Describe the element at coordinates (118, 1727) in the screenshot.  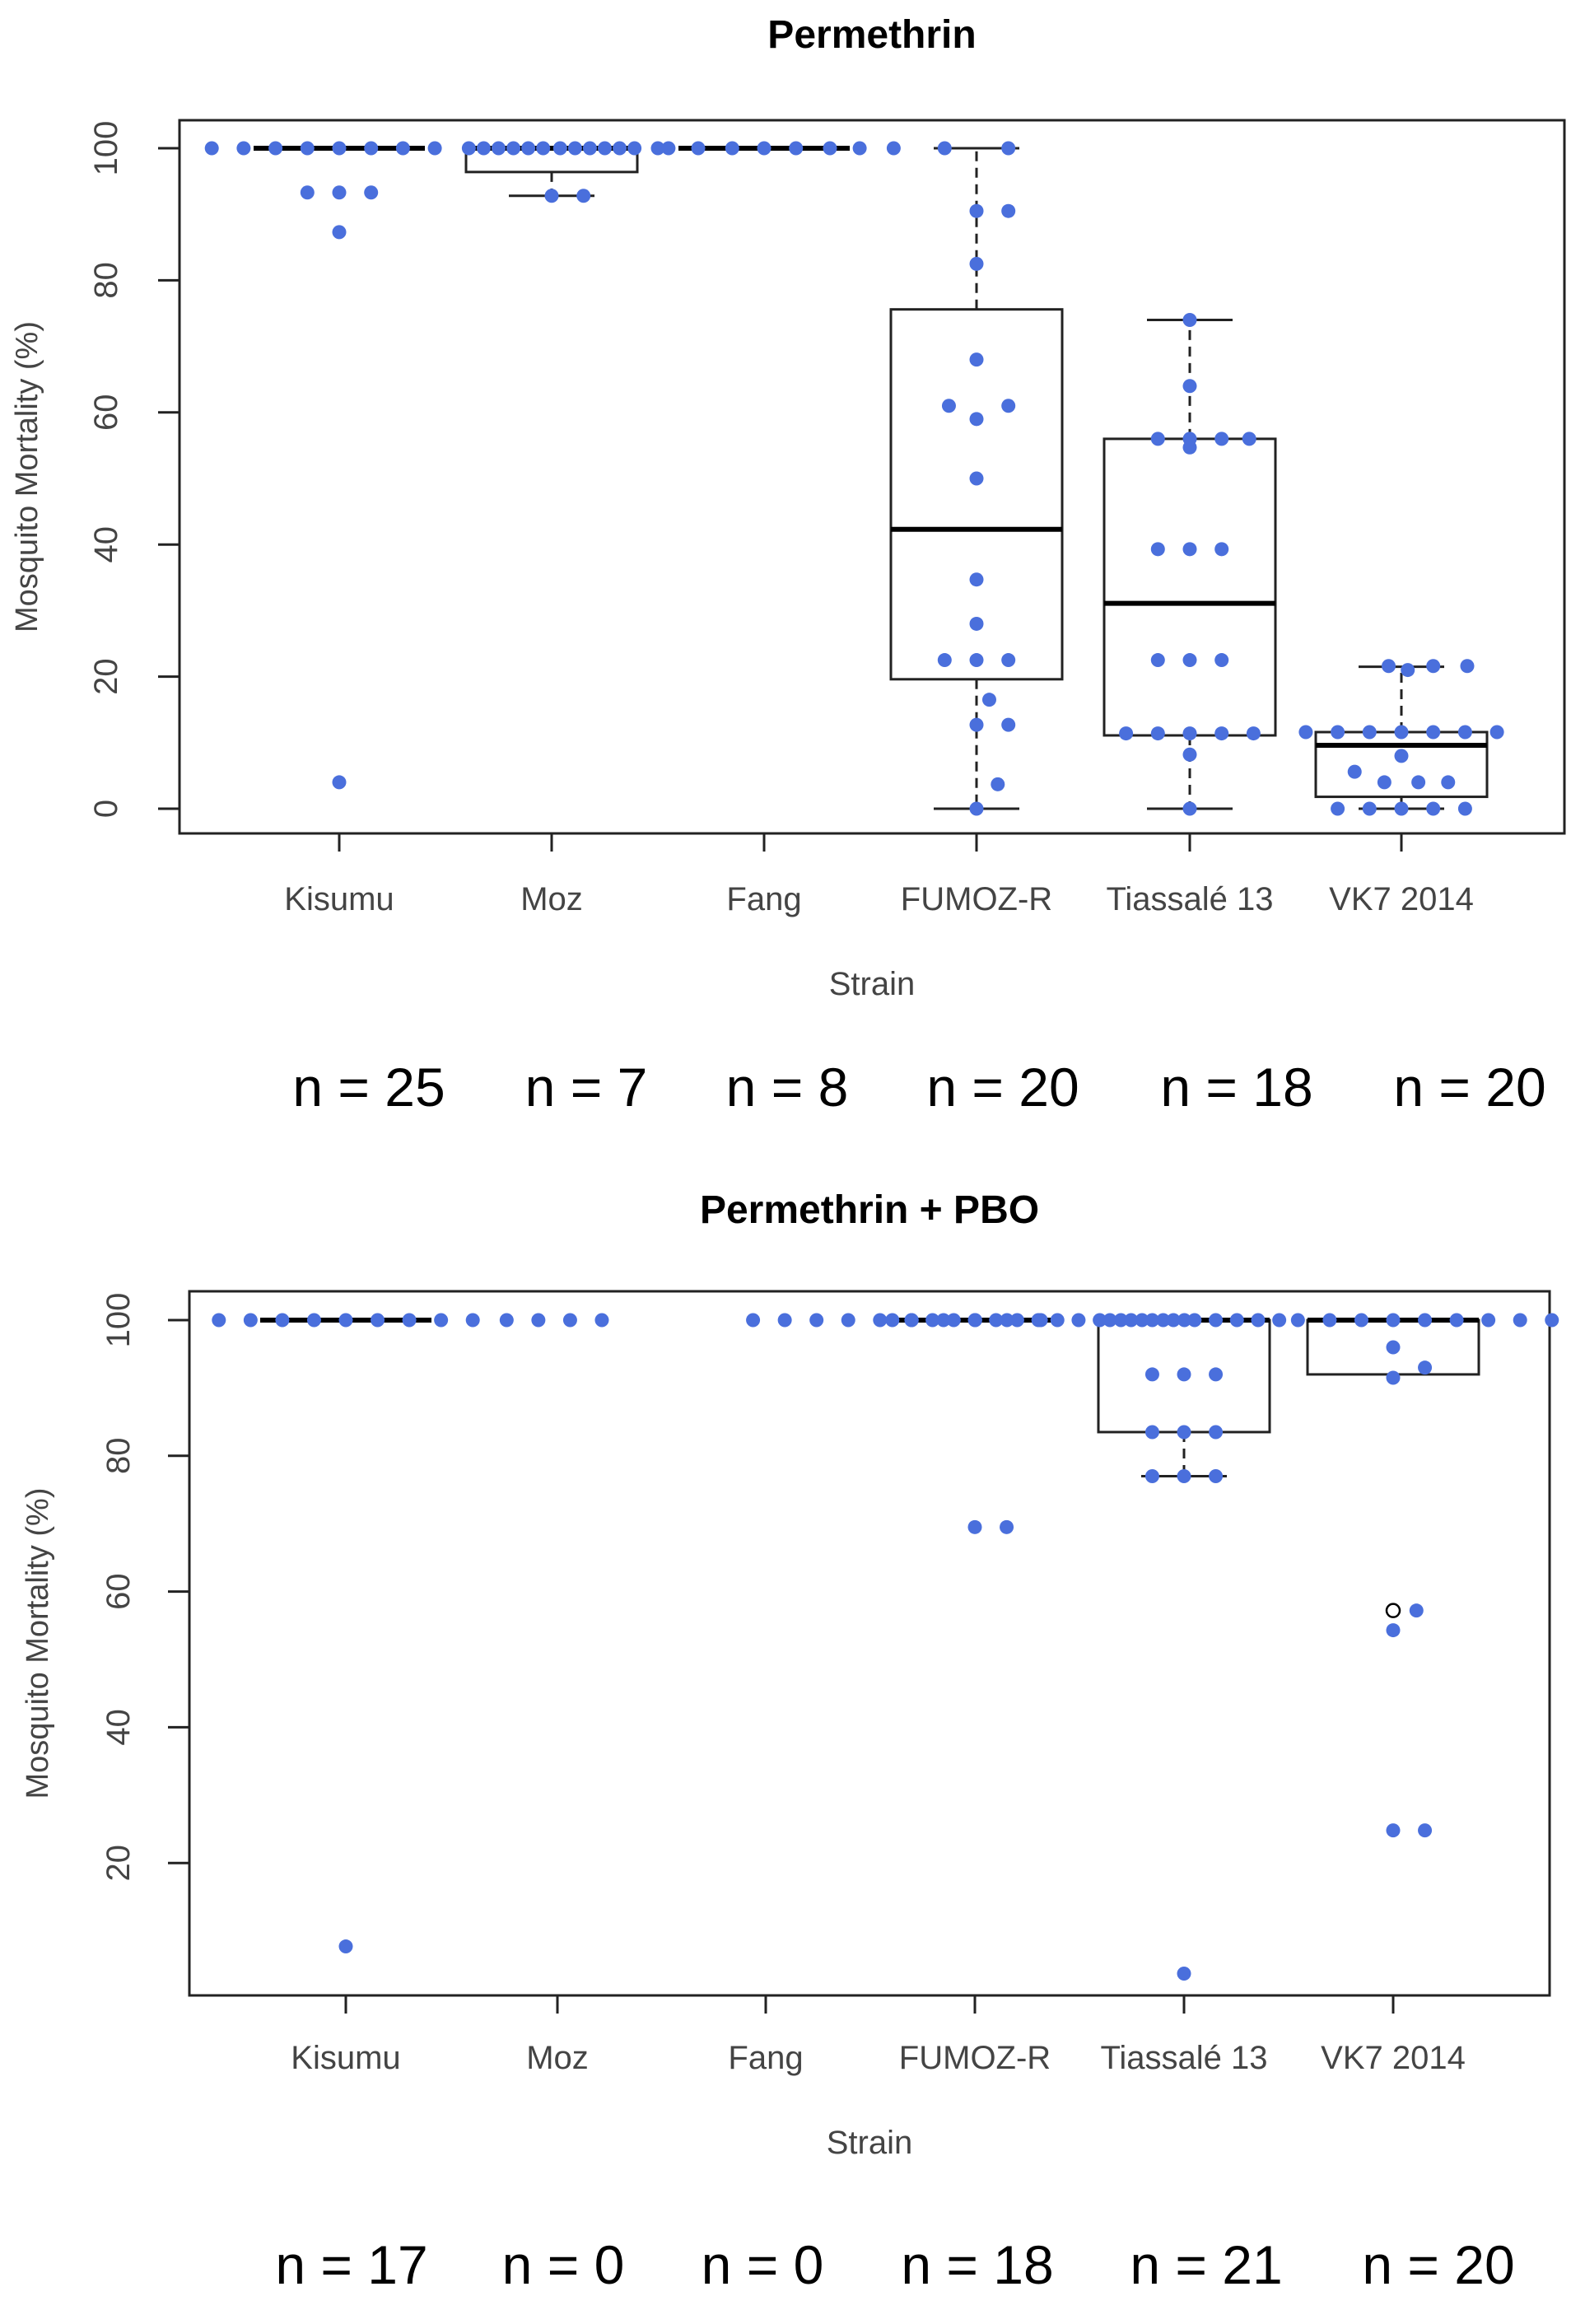
I see `y-tick-label: 40` at that location.